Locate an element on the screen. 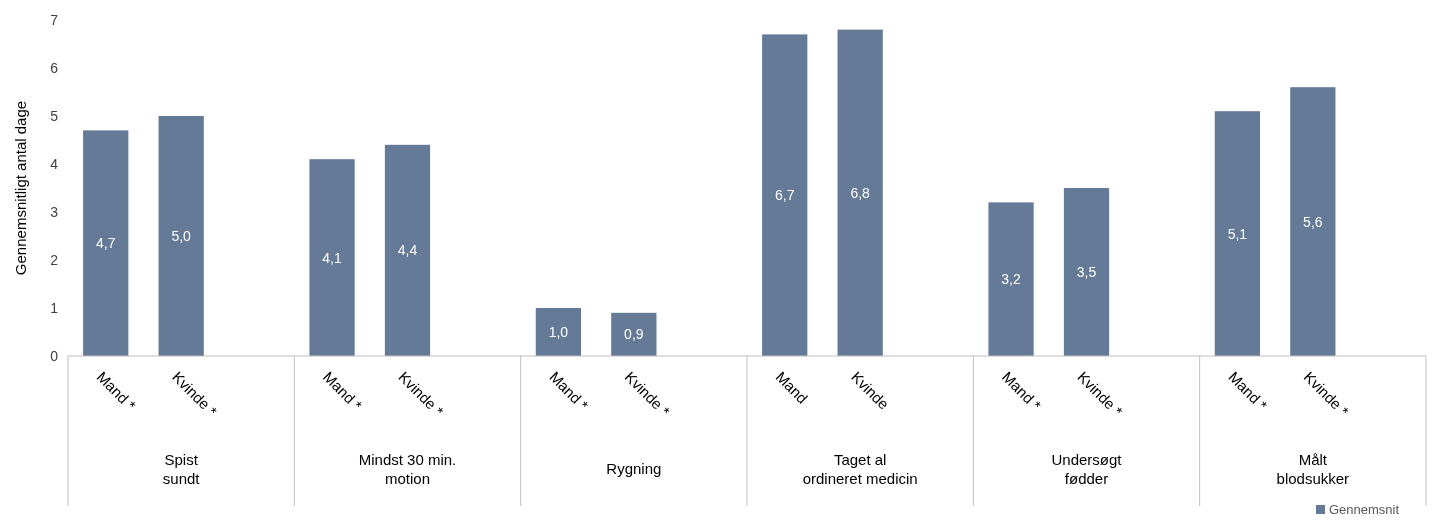 The height and width of the screenshot is (532, 1436). text: Spist sundt is located at coordinates (181, 469).